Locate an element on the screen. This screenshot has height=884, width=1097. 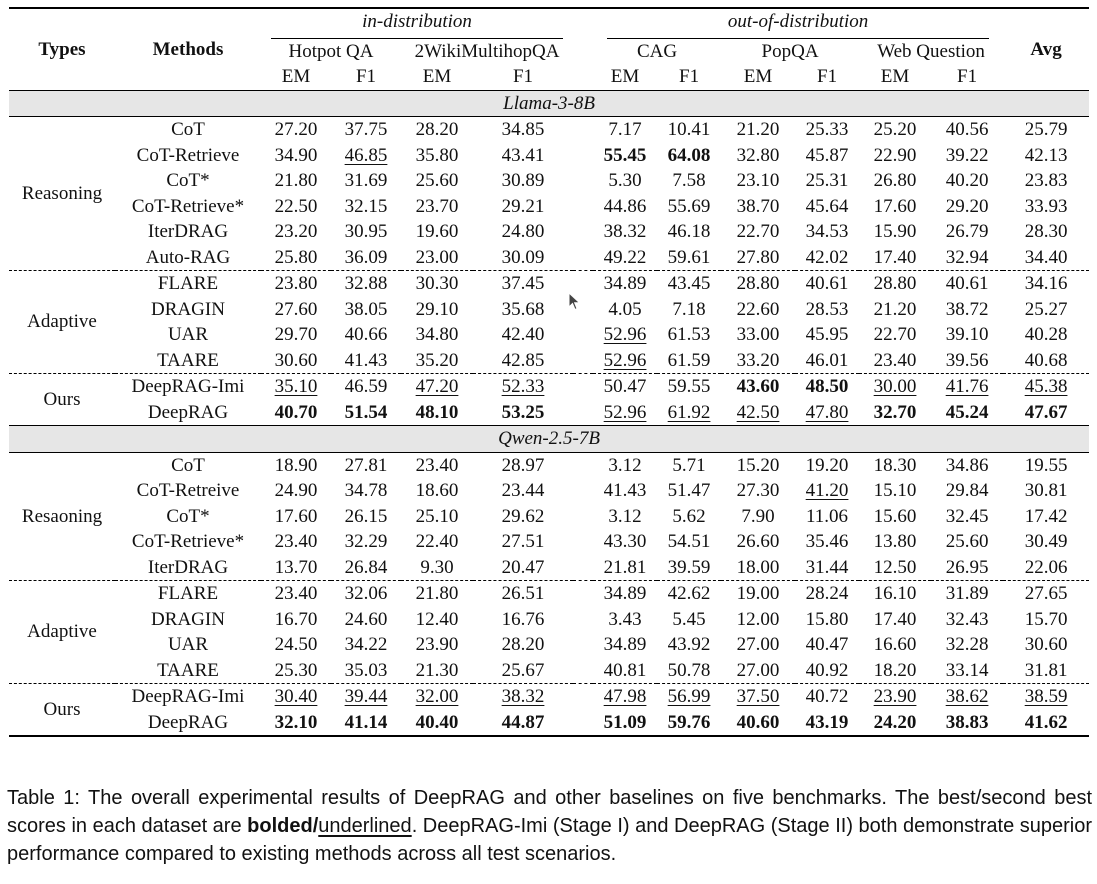
score-value: 25.67 is located at coordinates (523, 670).